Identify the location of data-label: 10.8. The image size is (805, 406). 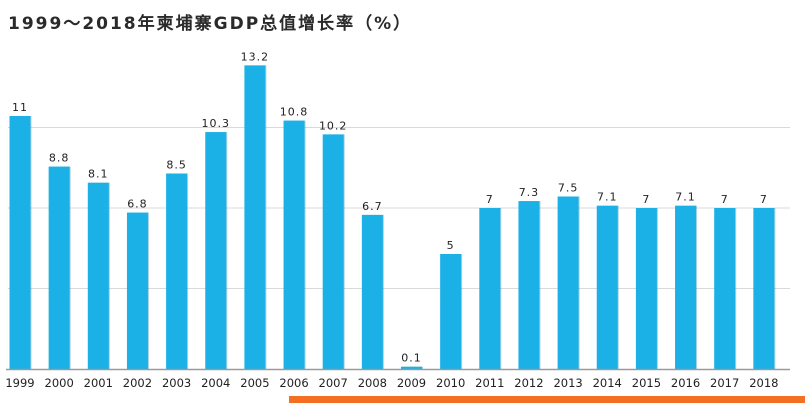
(294, 112).